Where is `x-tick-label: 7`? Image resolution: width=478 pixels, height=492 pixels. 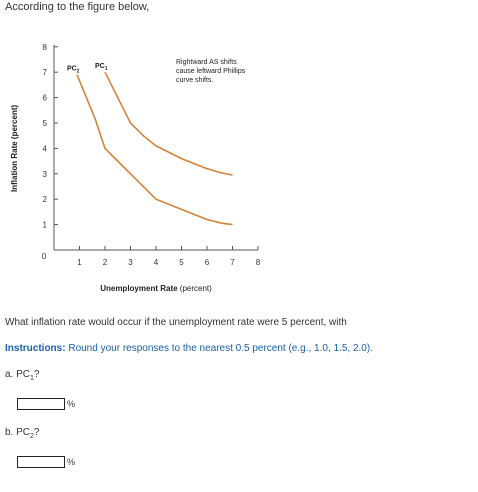 x-tick-label: 7 is located at coordinates (232, 262).